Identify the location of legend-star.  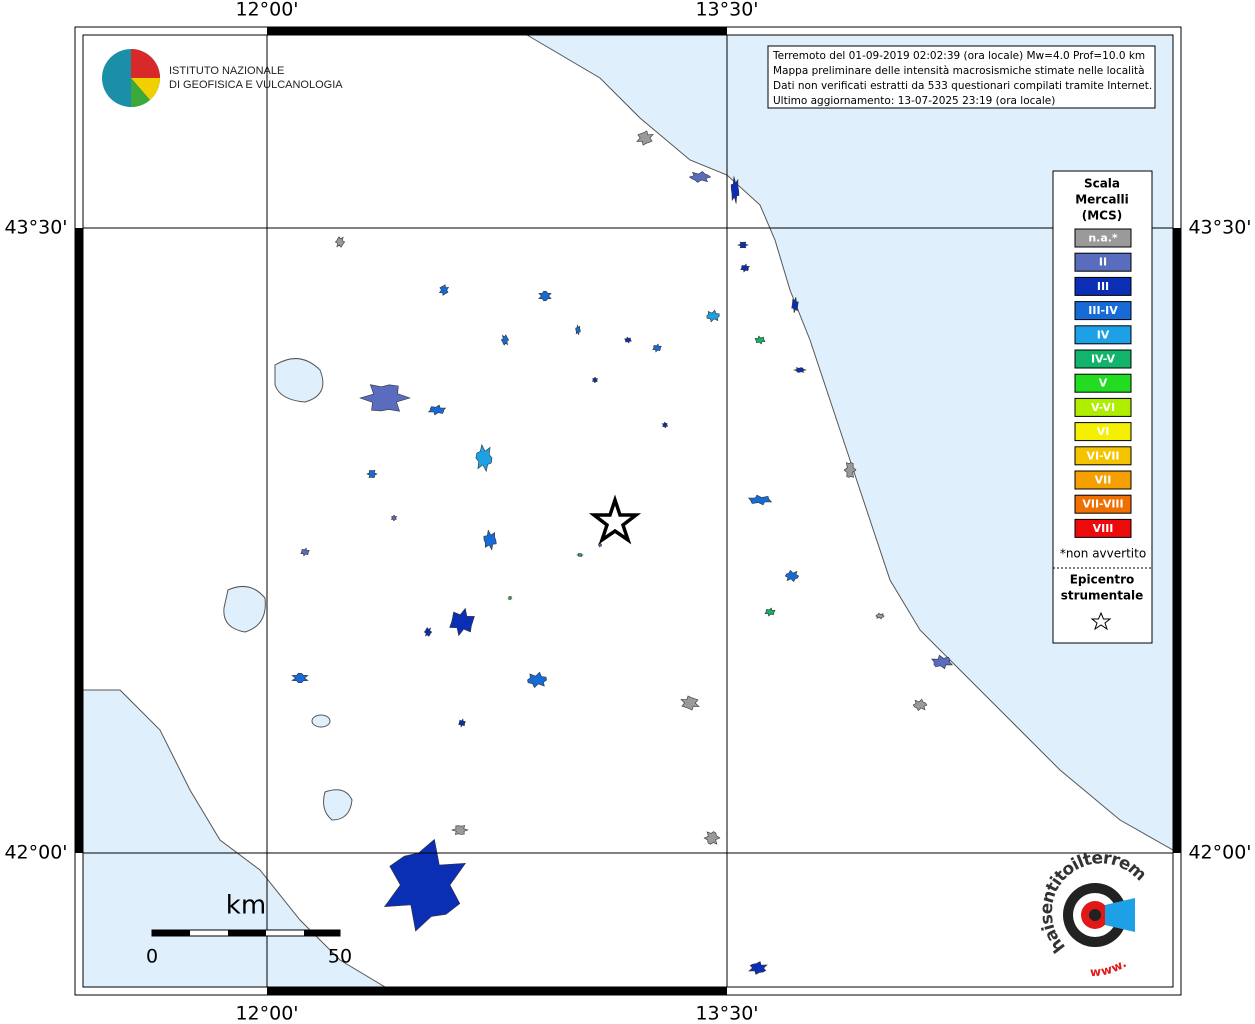
(1101, 621).